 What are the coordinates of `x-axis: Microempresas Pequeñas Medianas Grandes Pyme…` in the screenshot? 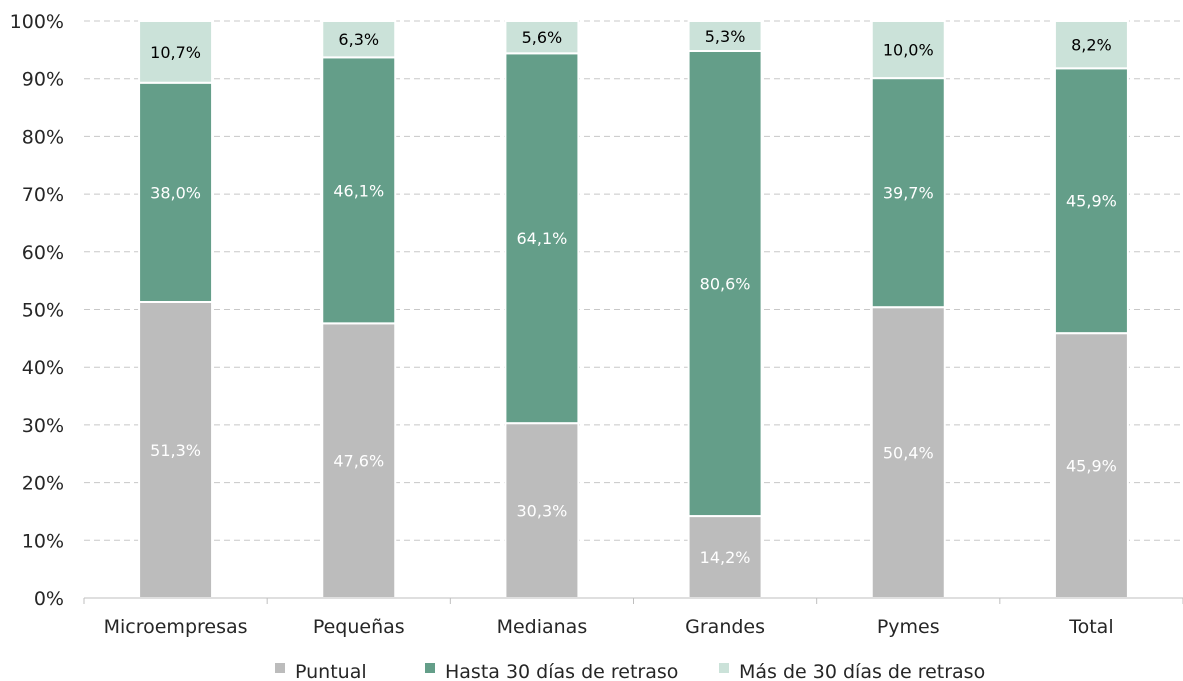 It's located at (633, 617).